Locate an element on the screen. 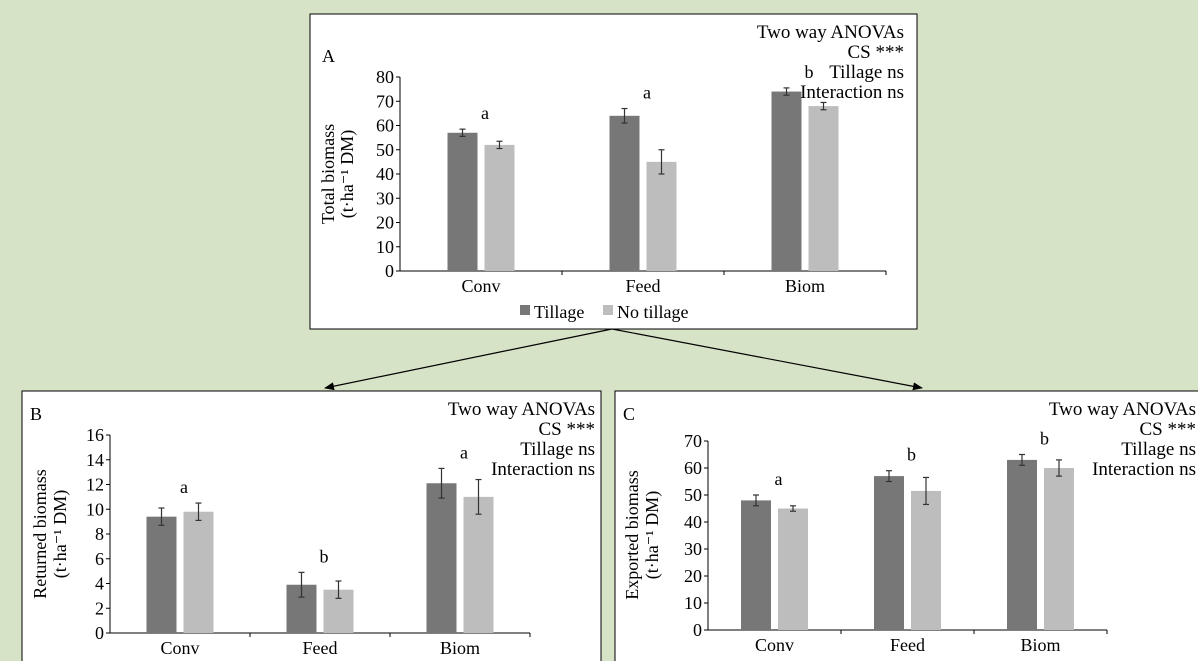 The image size is (1198, 661). panel-a-y-tick-label: 60 is located at coordinates (385, 126).